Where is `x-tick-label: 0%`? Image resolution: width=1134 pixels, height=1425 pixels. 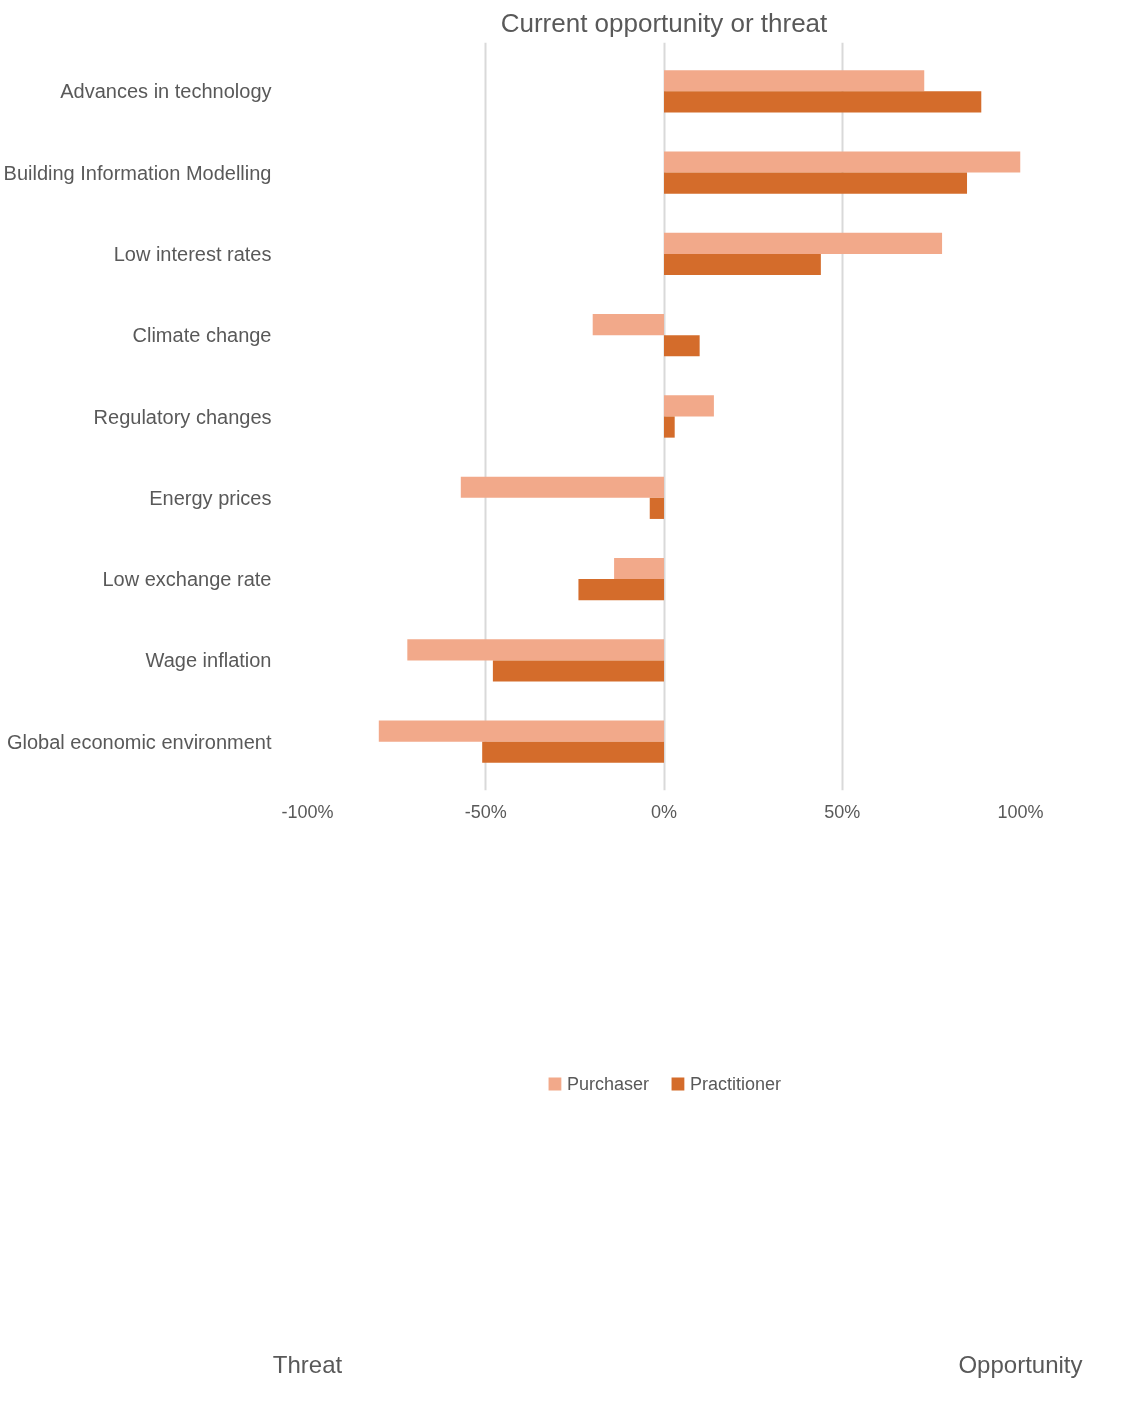
x-tick-label: 0% is located at coordinates (664, 811).